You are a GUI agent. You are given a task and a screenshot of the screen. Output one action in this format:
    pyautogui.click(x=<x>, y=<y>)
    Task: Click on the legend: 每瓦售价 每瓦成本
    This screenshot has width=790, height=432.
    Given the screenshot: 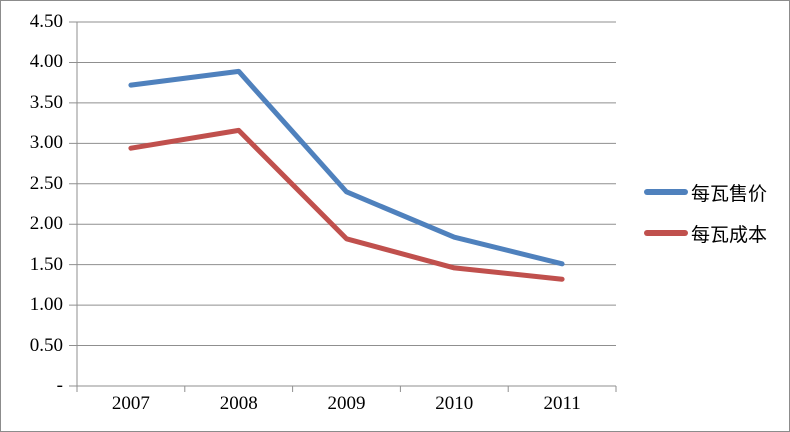 What is the action you would take?
    pyautogui.click(x=705, y=222)
    